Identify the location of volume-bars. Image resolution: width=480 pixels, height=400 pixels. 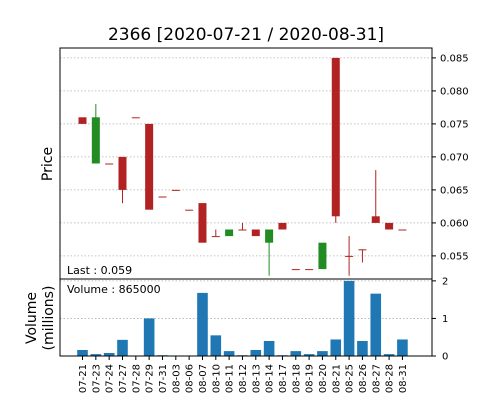
(242, 318).